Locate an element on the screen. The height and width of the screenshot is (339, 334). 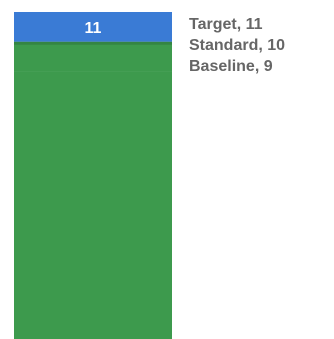
bar-segment-target is located at coordinates (93, 27).